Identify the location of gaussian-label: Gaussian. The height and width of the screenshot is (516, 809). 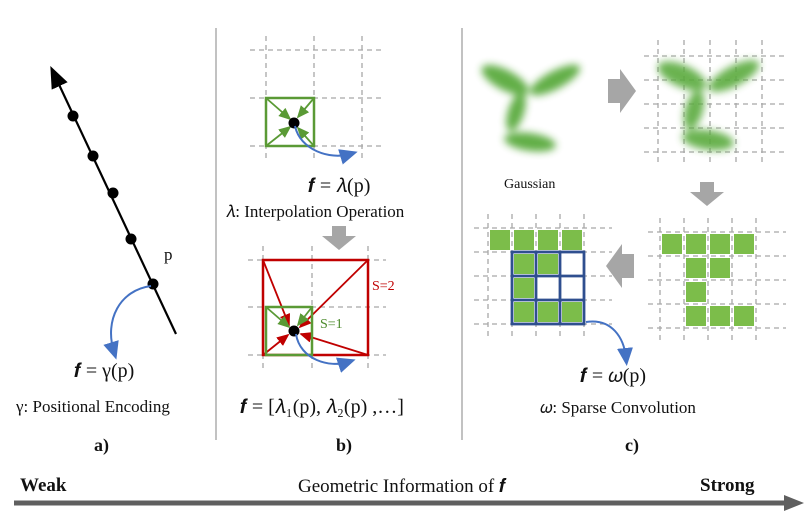
(530, 184).